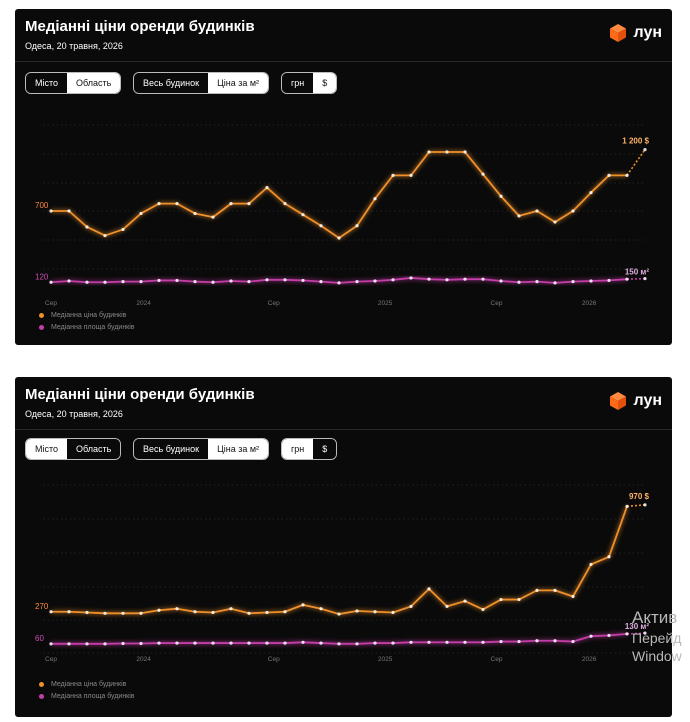  I want to click on lun-logo: лун, so click(635, 401).